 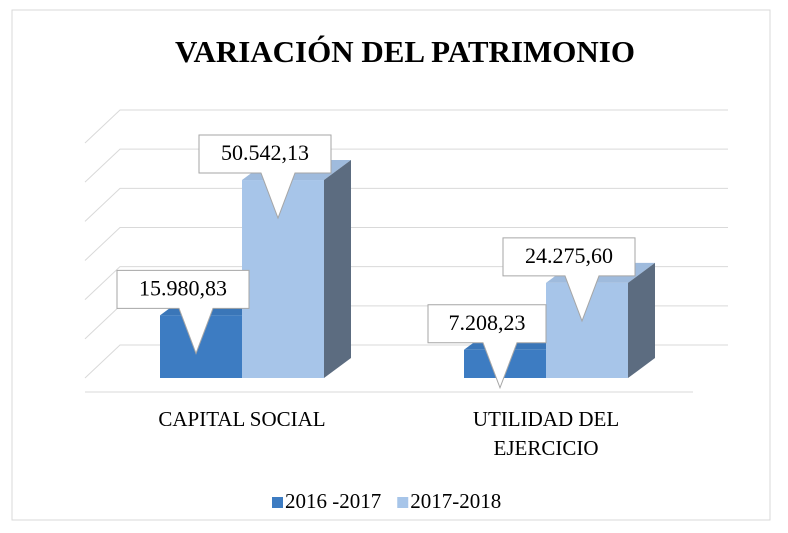 What do you see at coordinates (183, 287) in the screenshot?
I see `data-label: 15.980,83` at bounding box center [183, 287].